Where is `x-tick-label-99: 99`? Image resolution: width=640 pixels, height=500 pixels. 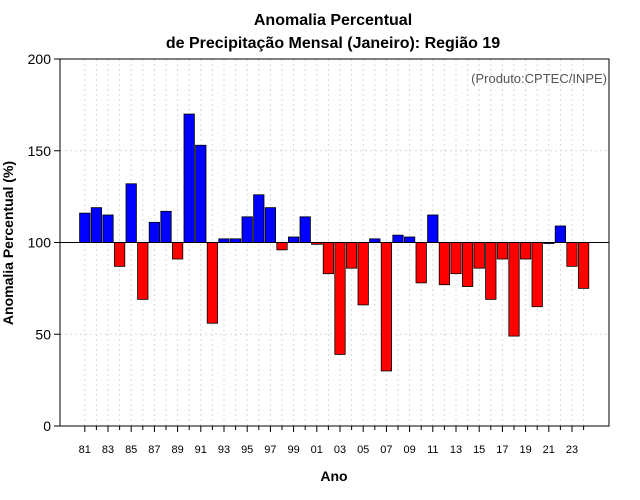 x-tick-label-99: 99 is located at coordinates (293, 450).